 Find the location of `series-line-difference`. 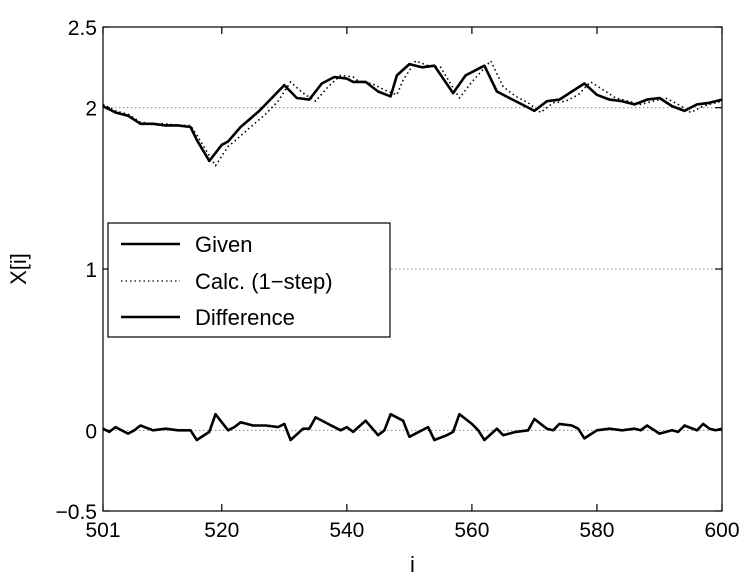

series-line-difference is located at coordinates (412, 427).